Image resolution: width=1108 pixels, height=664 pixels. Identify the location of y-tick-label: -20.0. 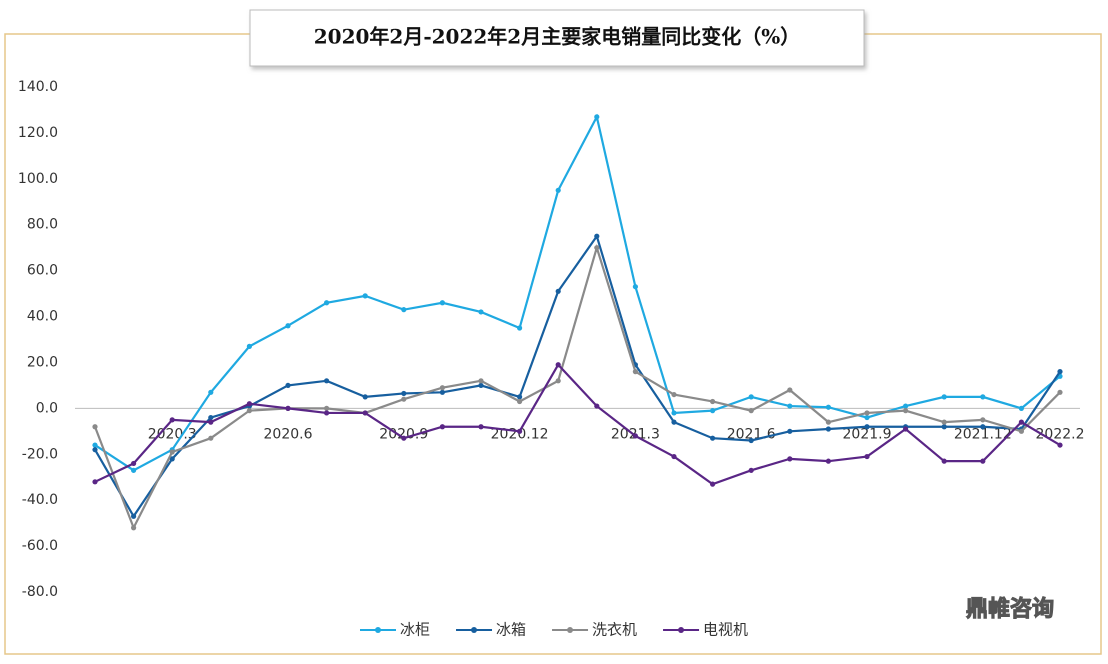
(40, 454).